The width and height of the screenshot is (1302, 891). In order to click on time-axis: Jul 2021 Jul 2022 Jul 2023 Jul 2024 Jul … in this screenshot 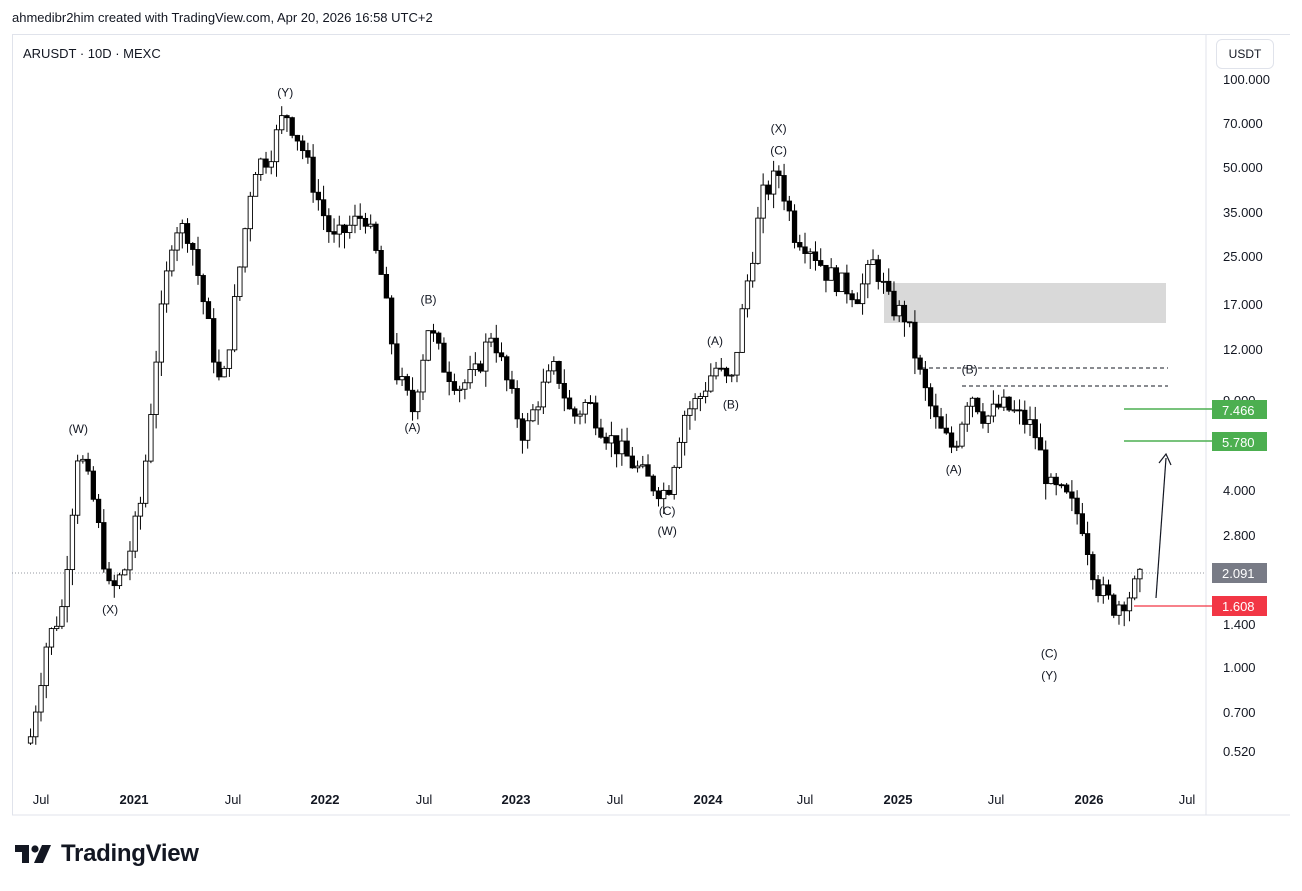, I will do `click(614, 799)`.